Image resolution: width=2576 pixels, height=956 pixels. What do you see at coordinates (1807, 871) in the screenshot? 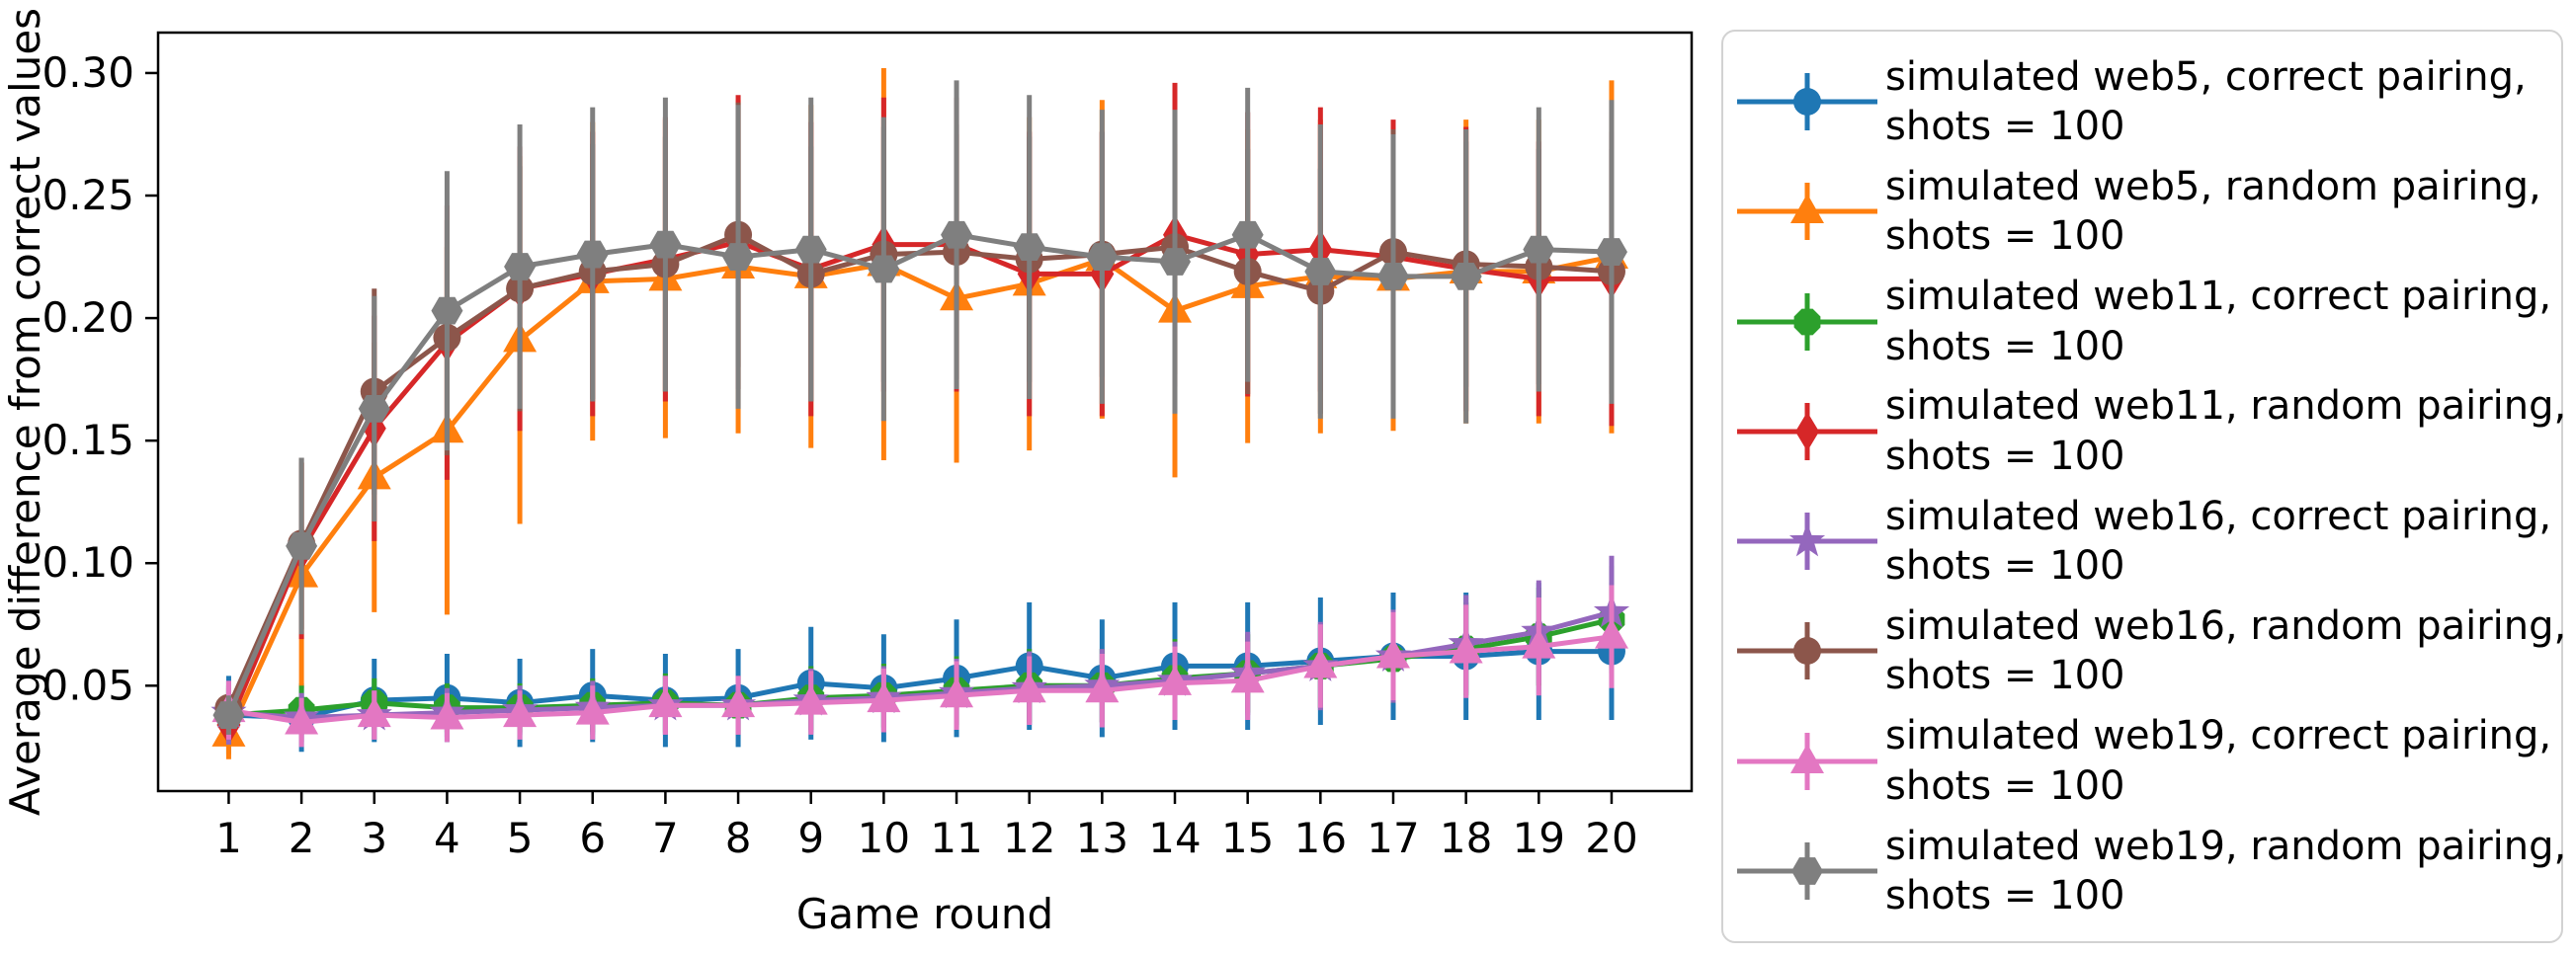
I see `legend-marker-web19-random` at bounding box center [1807, 871].